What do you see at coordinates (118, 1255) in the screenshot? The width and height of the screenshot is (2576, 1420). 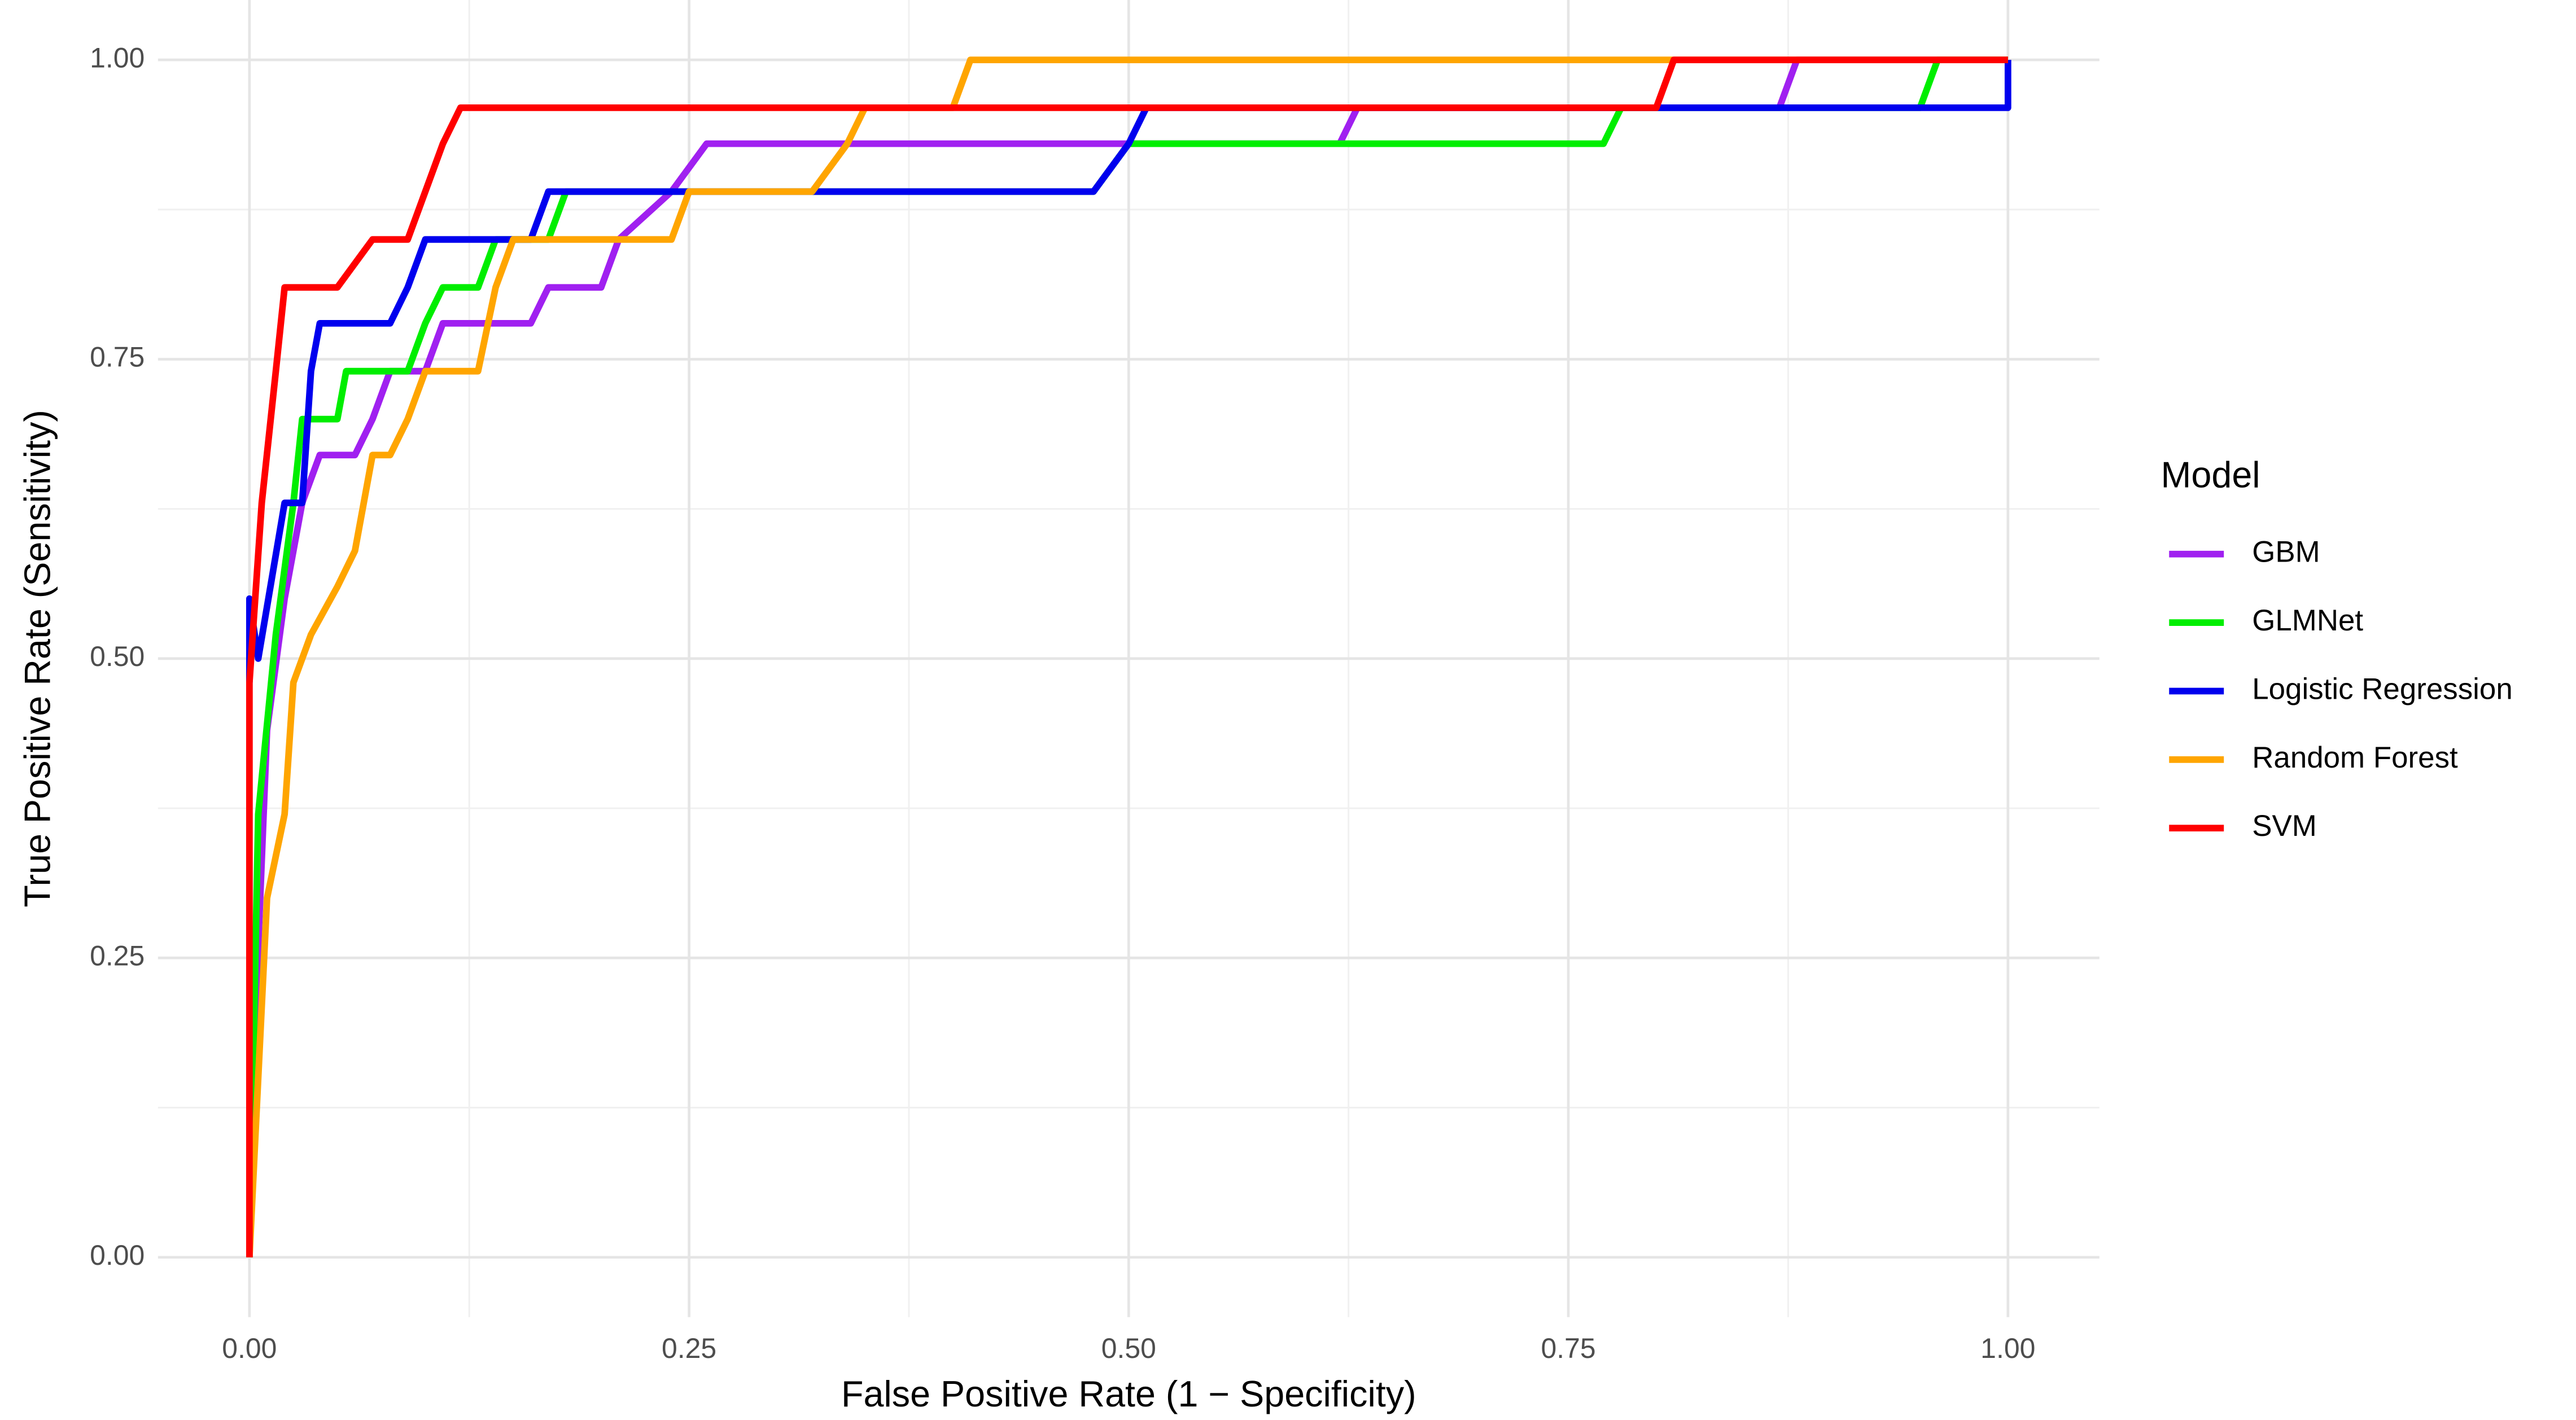 I see `y-tick-label: 0.00` at bounding box center [118, 1255].